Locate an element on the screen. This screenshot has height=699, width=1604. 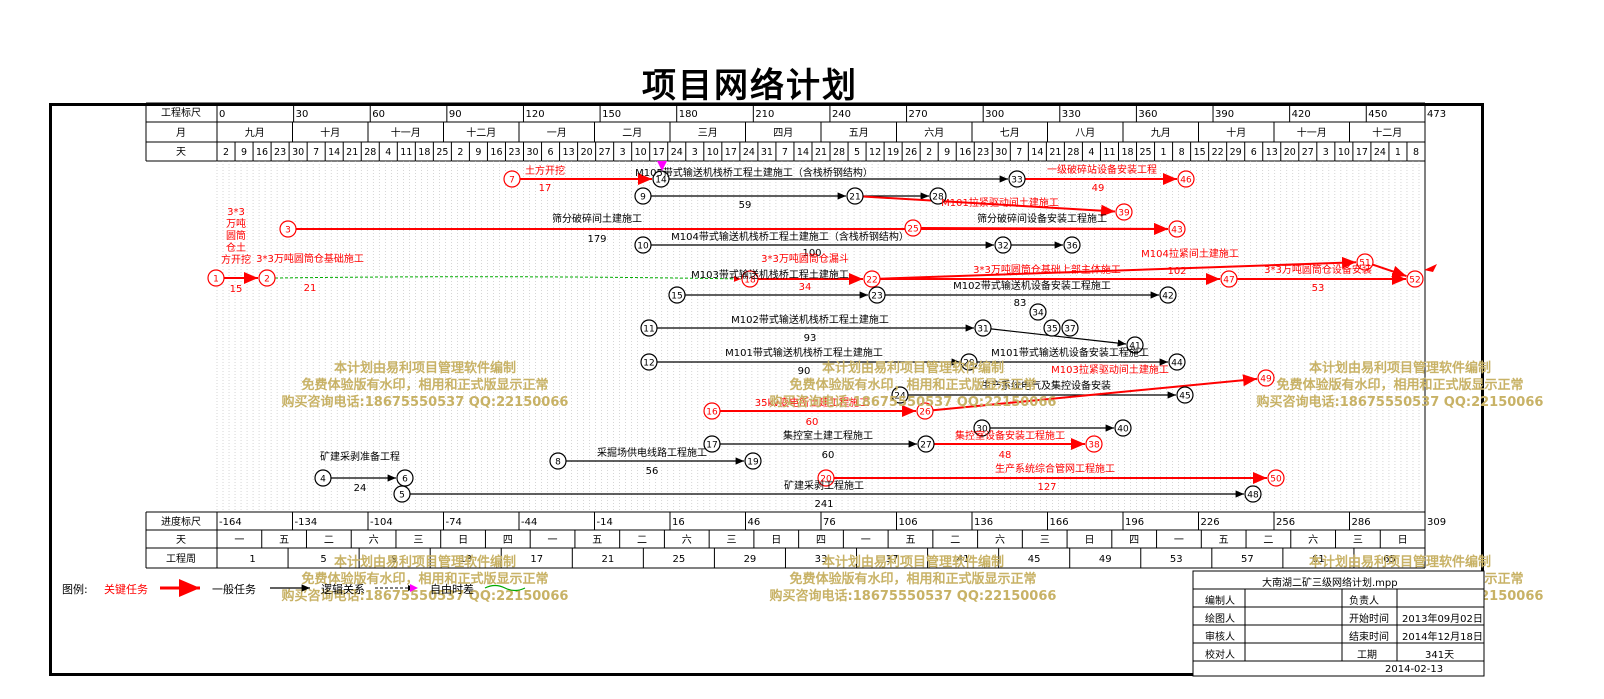
month-label: 十月 is located at coordinates (1236, 132).